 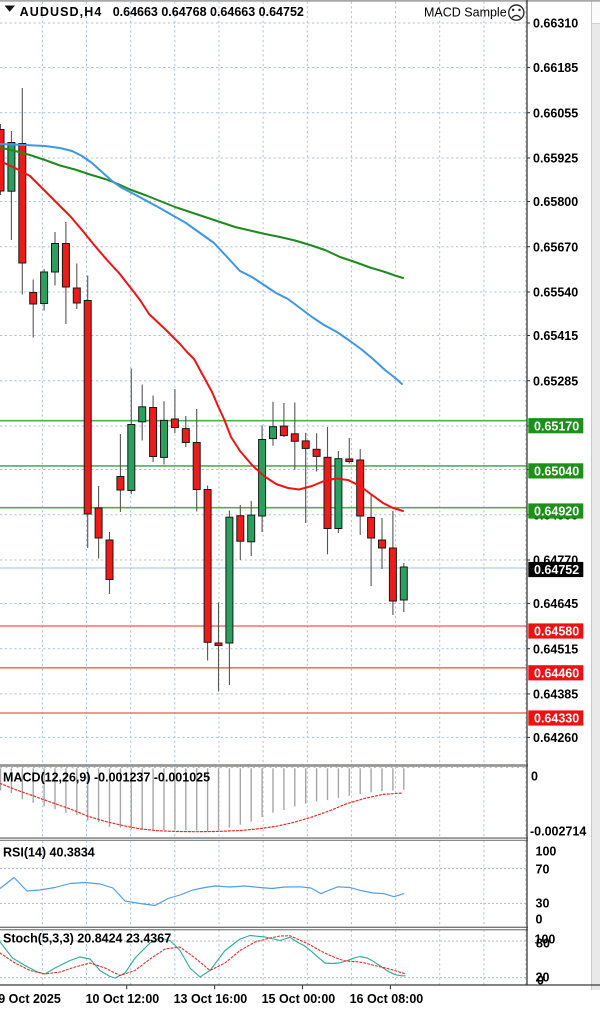 I want to click on svg-text: 10 Oct 12:00, so click(x=123, y=999).